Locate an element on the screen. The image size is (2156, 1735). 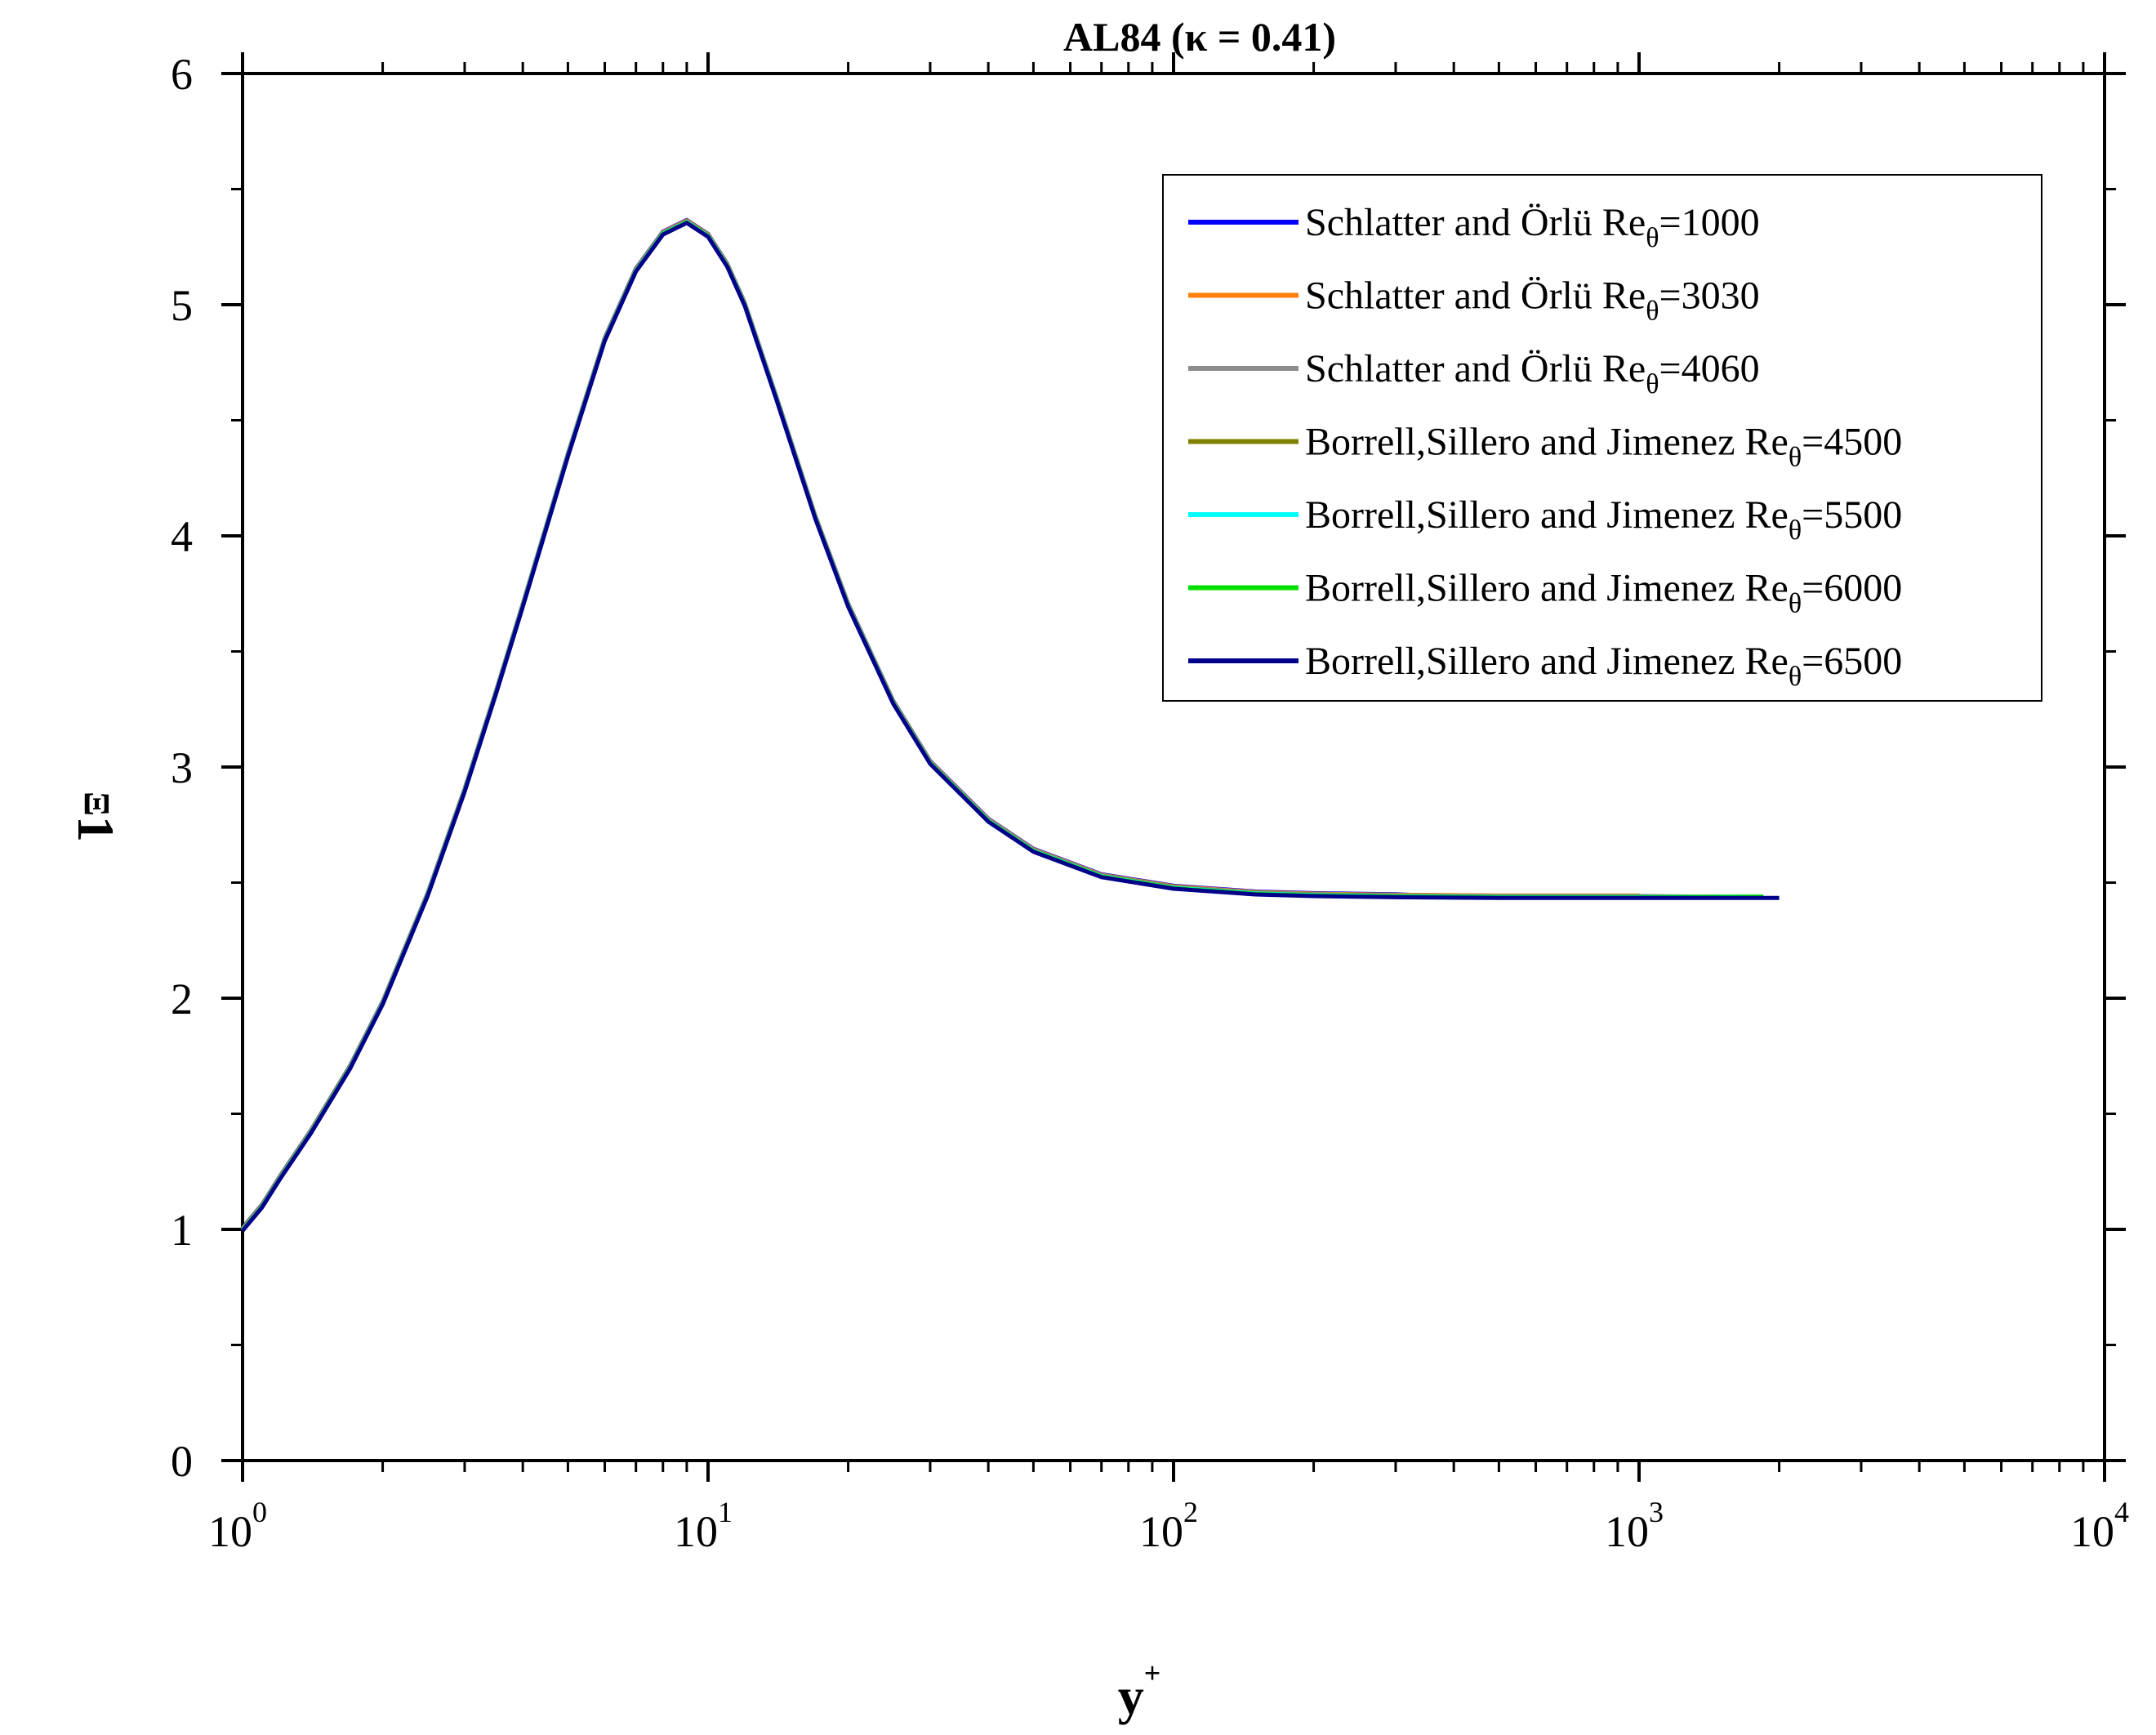
y-tick-label: 3 is located at coordinates (182, 767).